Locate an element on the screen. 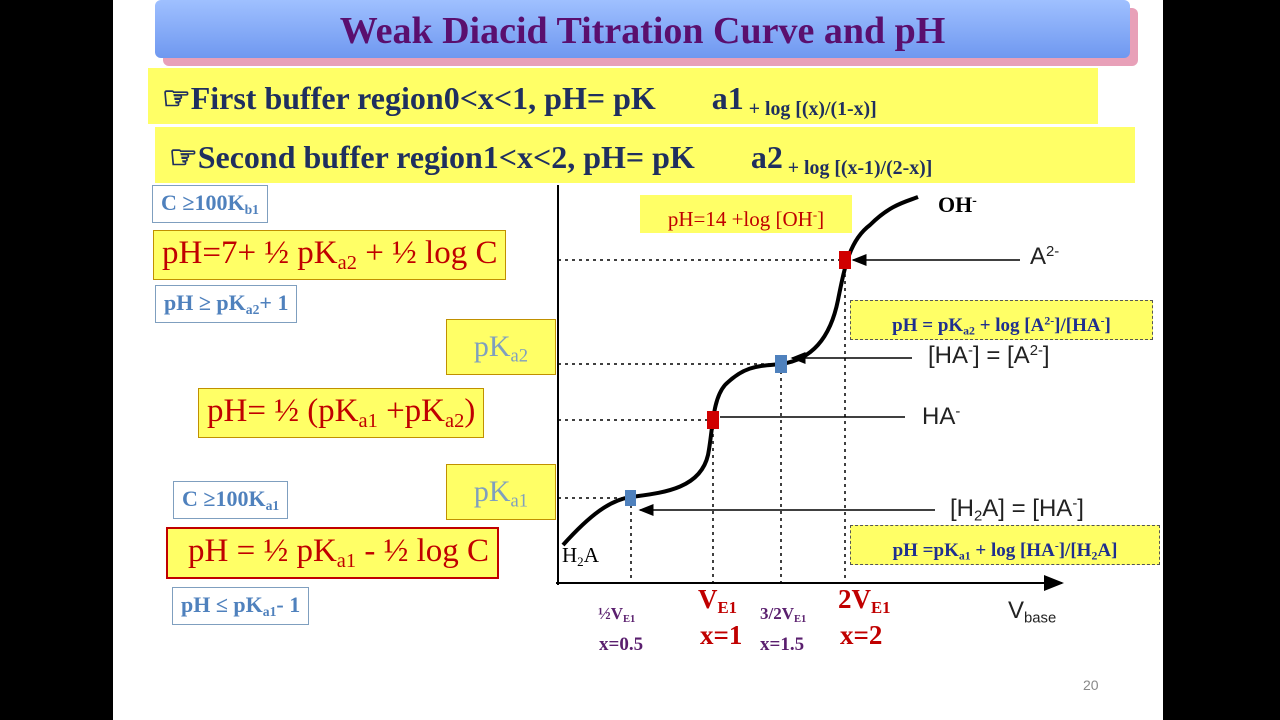 This screenshot has width=1280, height=720. text: pH ≤ pKa1- 1 is located at coordinates (240, 606).